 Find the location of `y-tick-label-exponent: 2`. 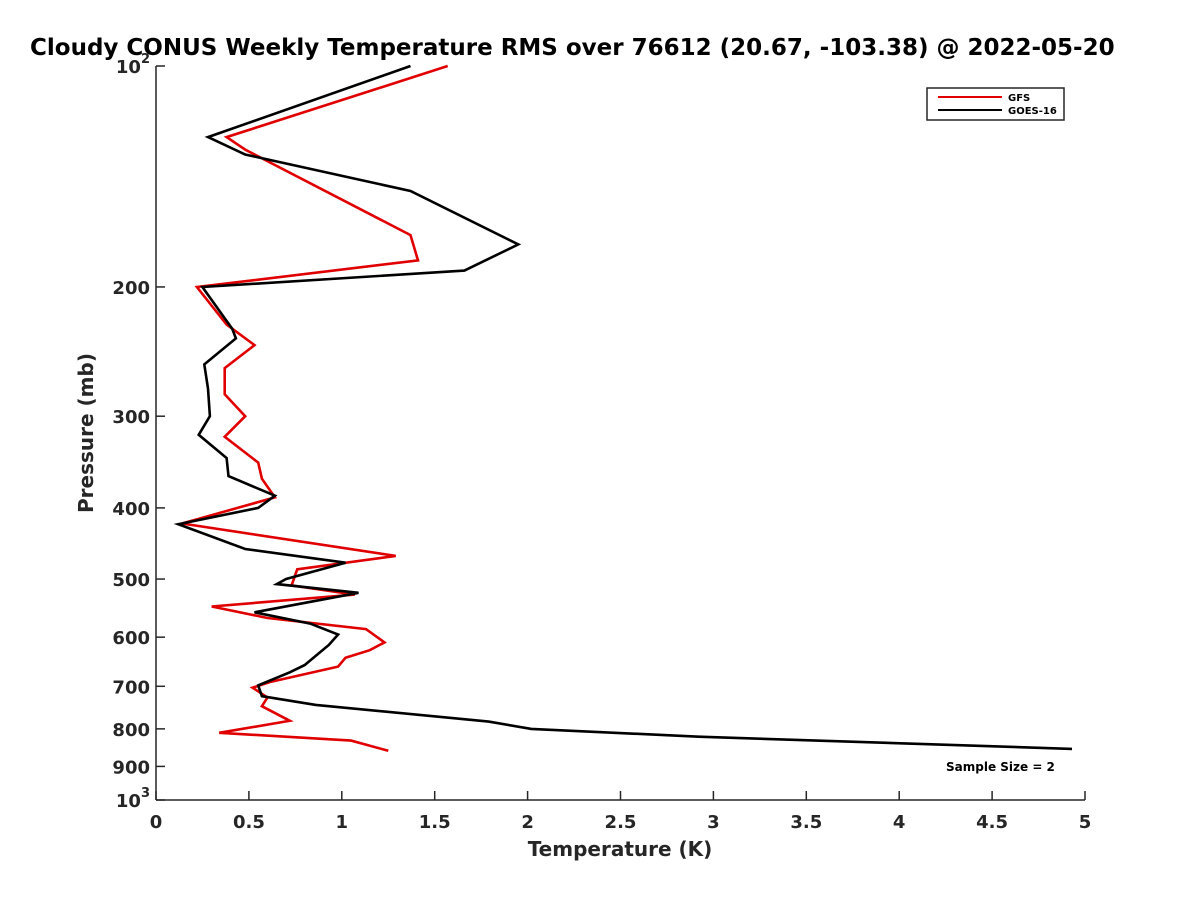

y-tick-label-exponent: 2 is located at coordinates (145, 59).